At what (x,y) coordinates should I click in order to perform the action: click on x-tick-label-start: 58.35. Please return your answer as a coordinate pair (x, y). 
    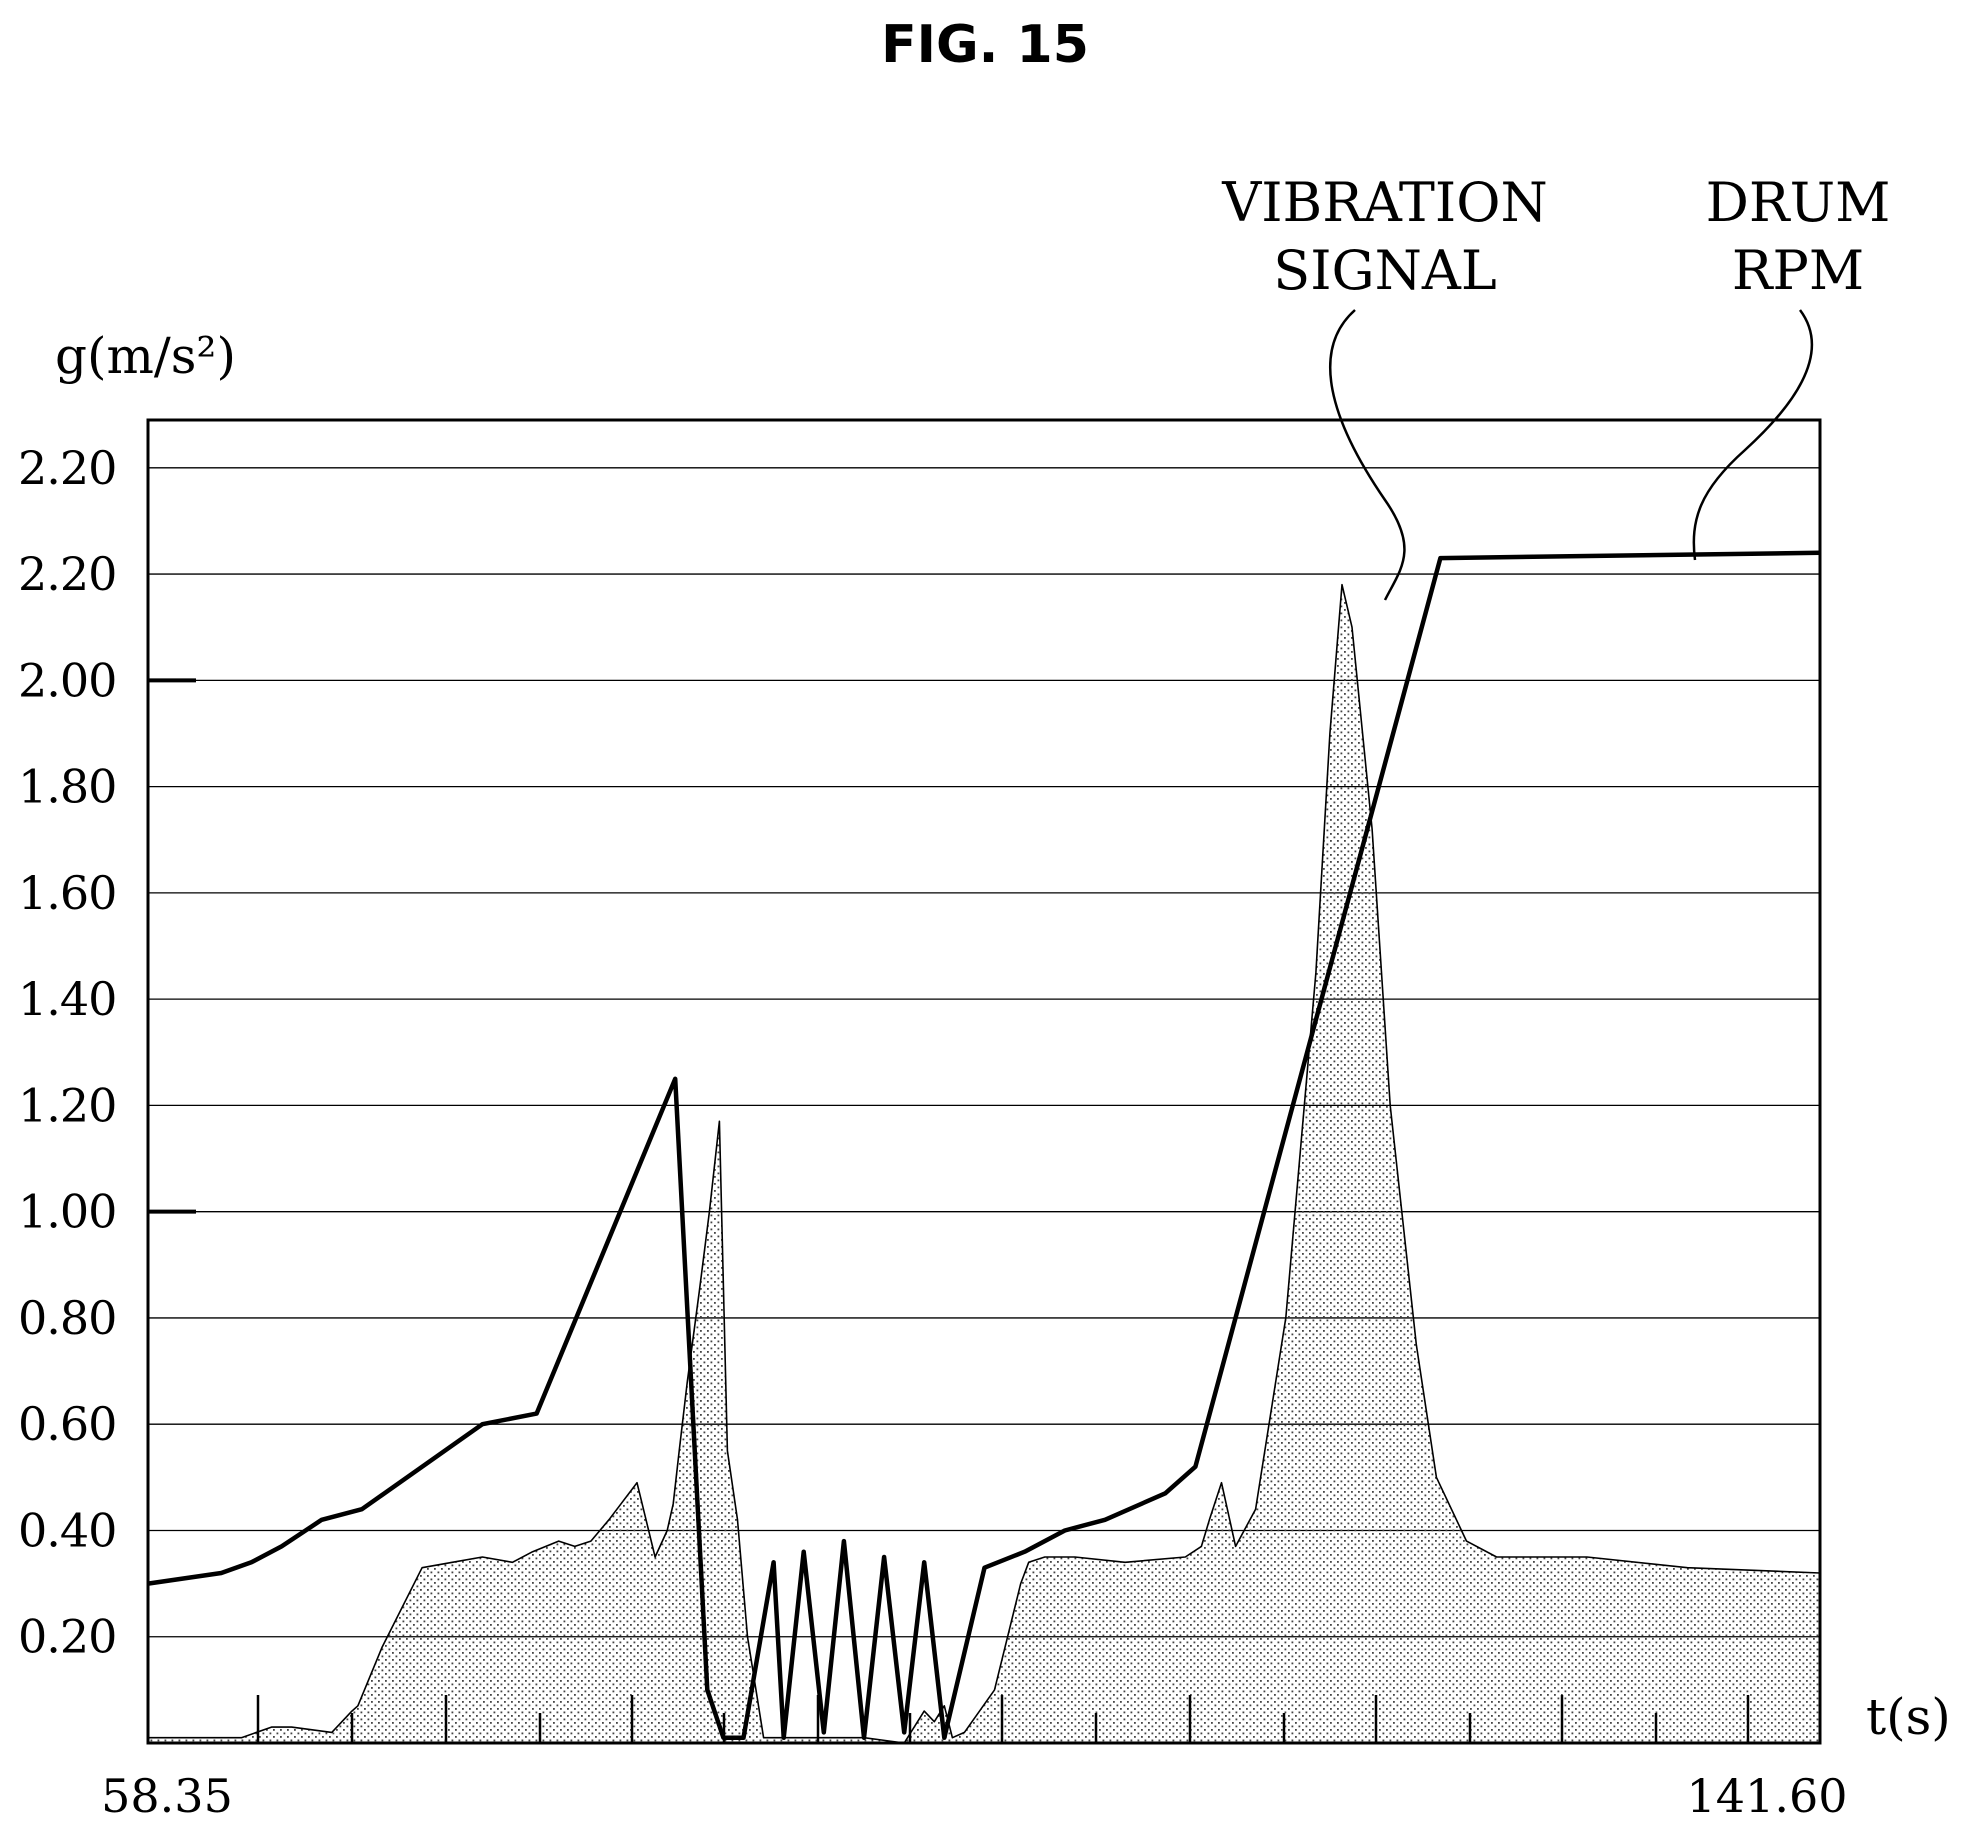
    Looking at the image, I should click on (167, 1796).